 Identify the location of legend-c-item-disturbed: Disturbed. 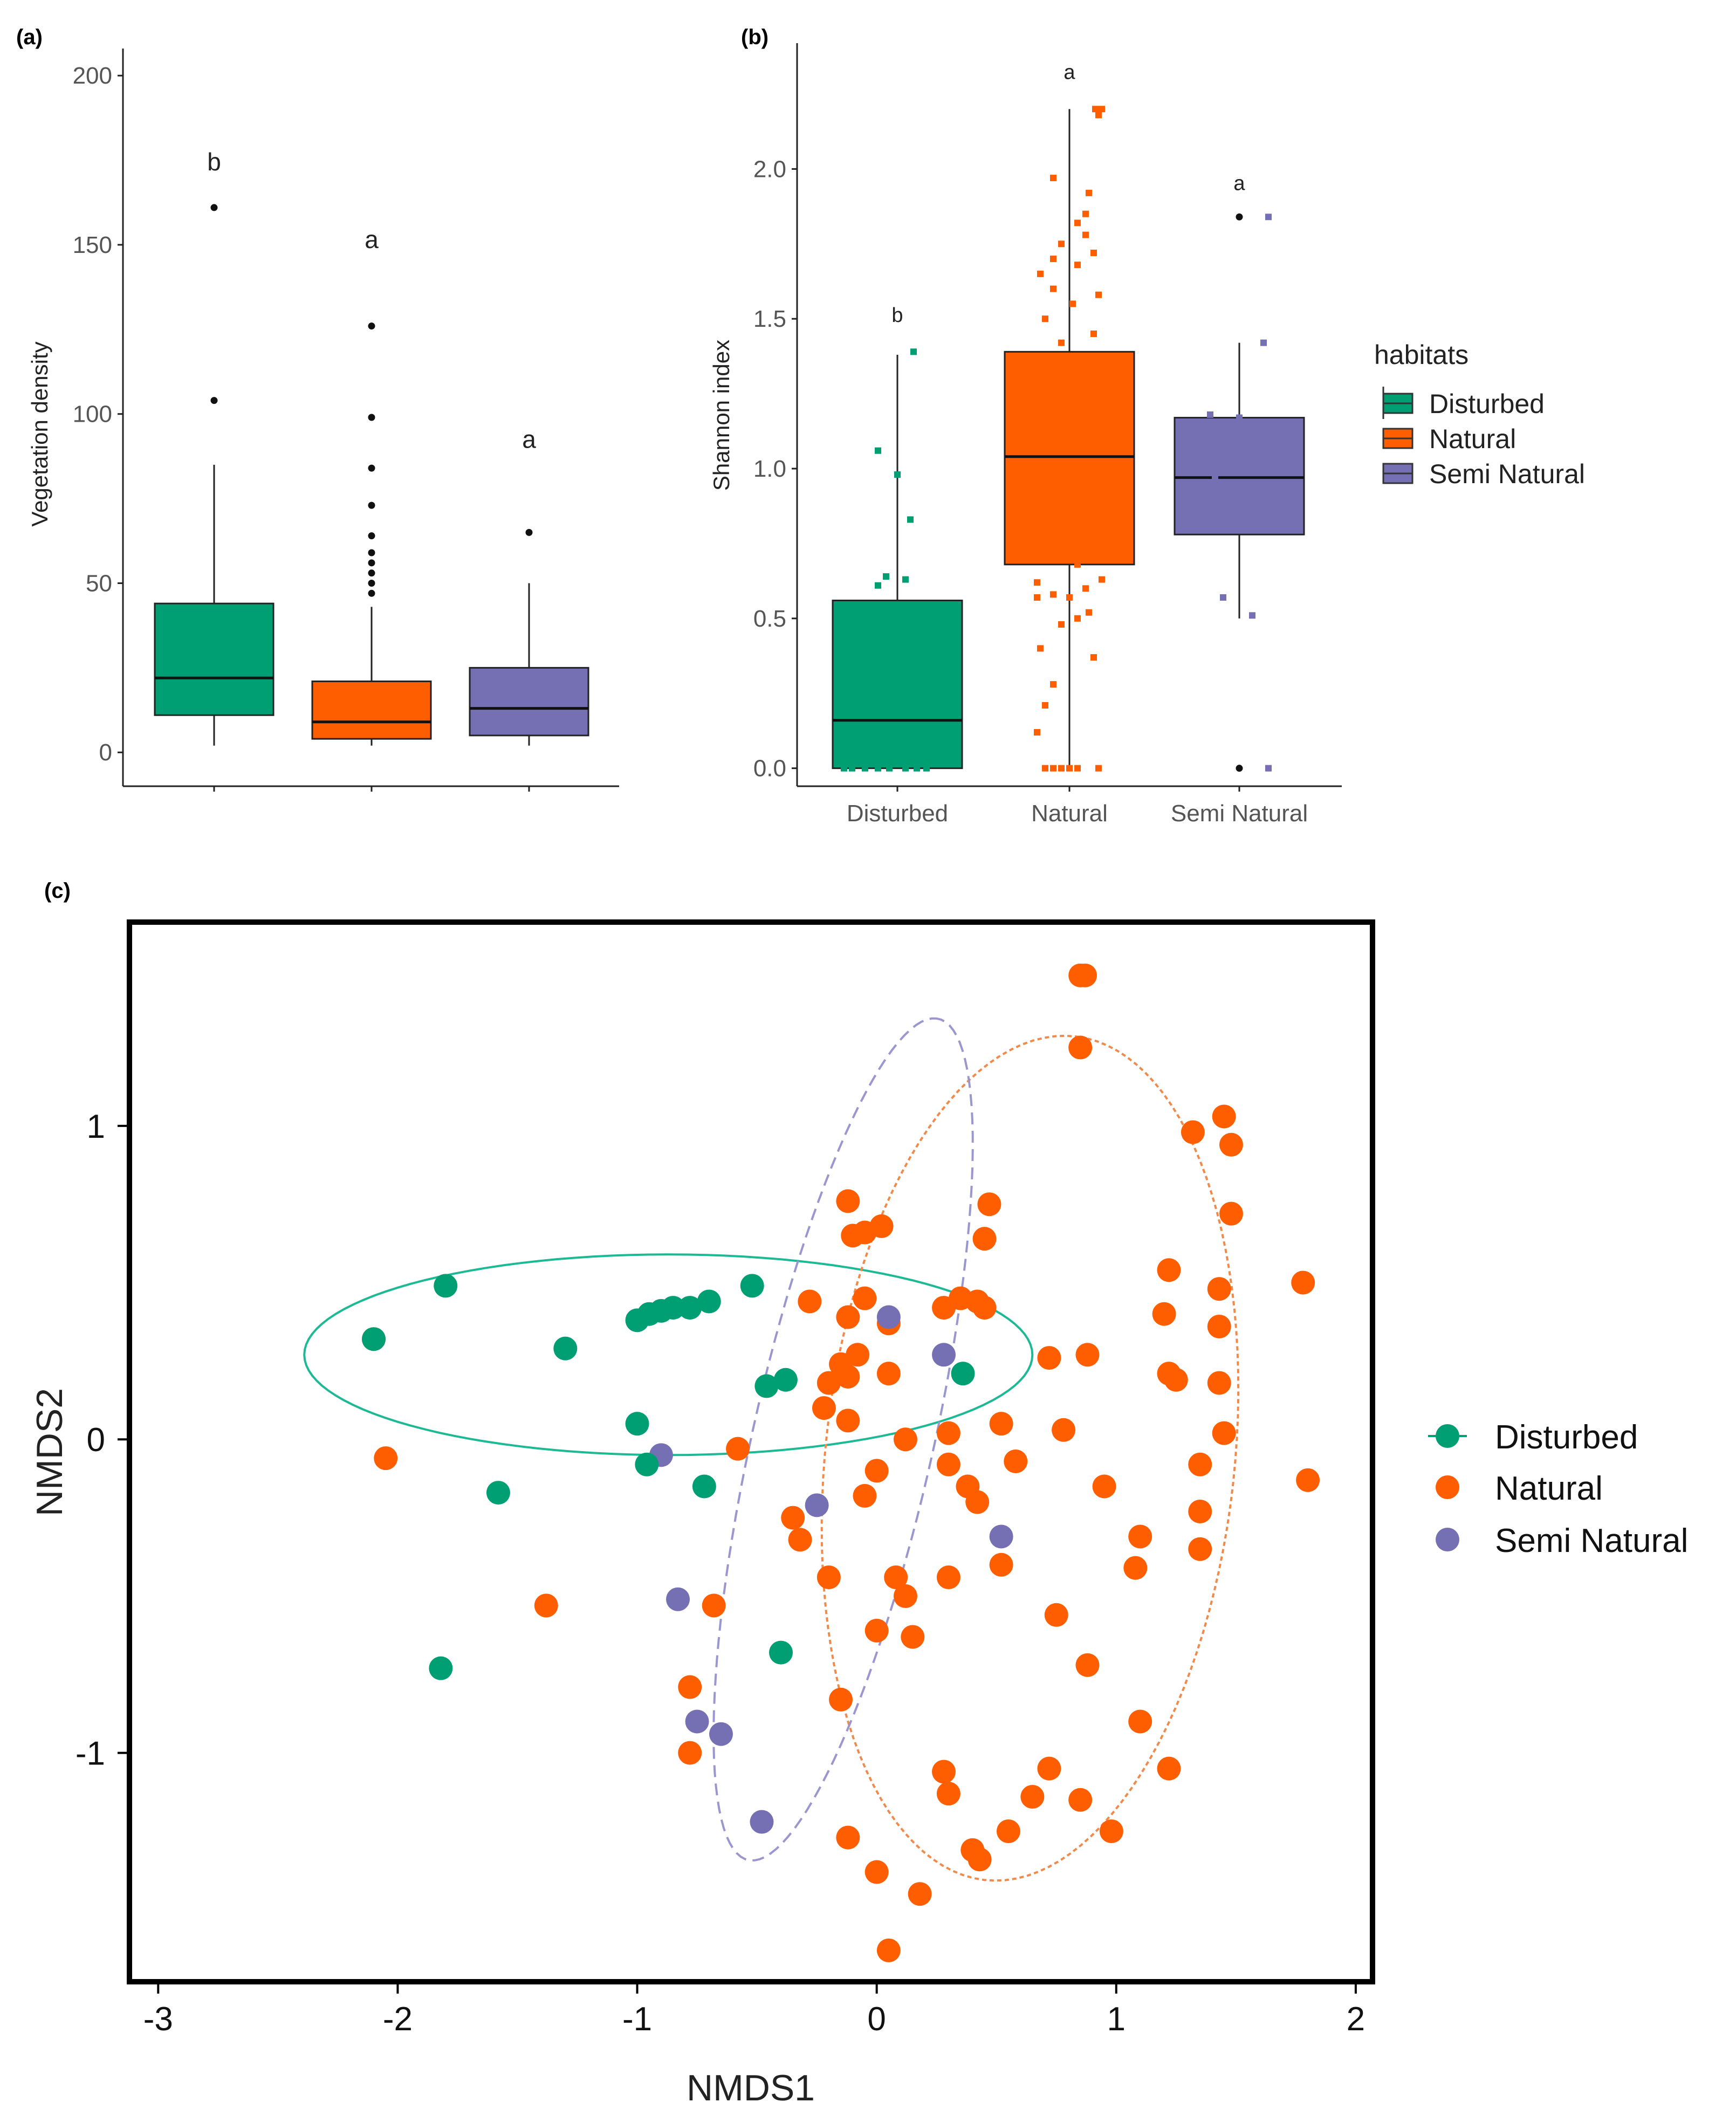
(1533, 1438).